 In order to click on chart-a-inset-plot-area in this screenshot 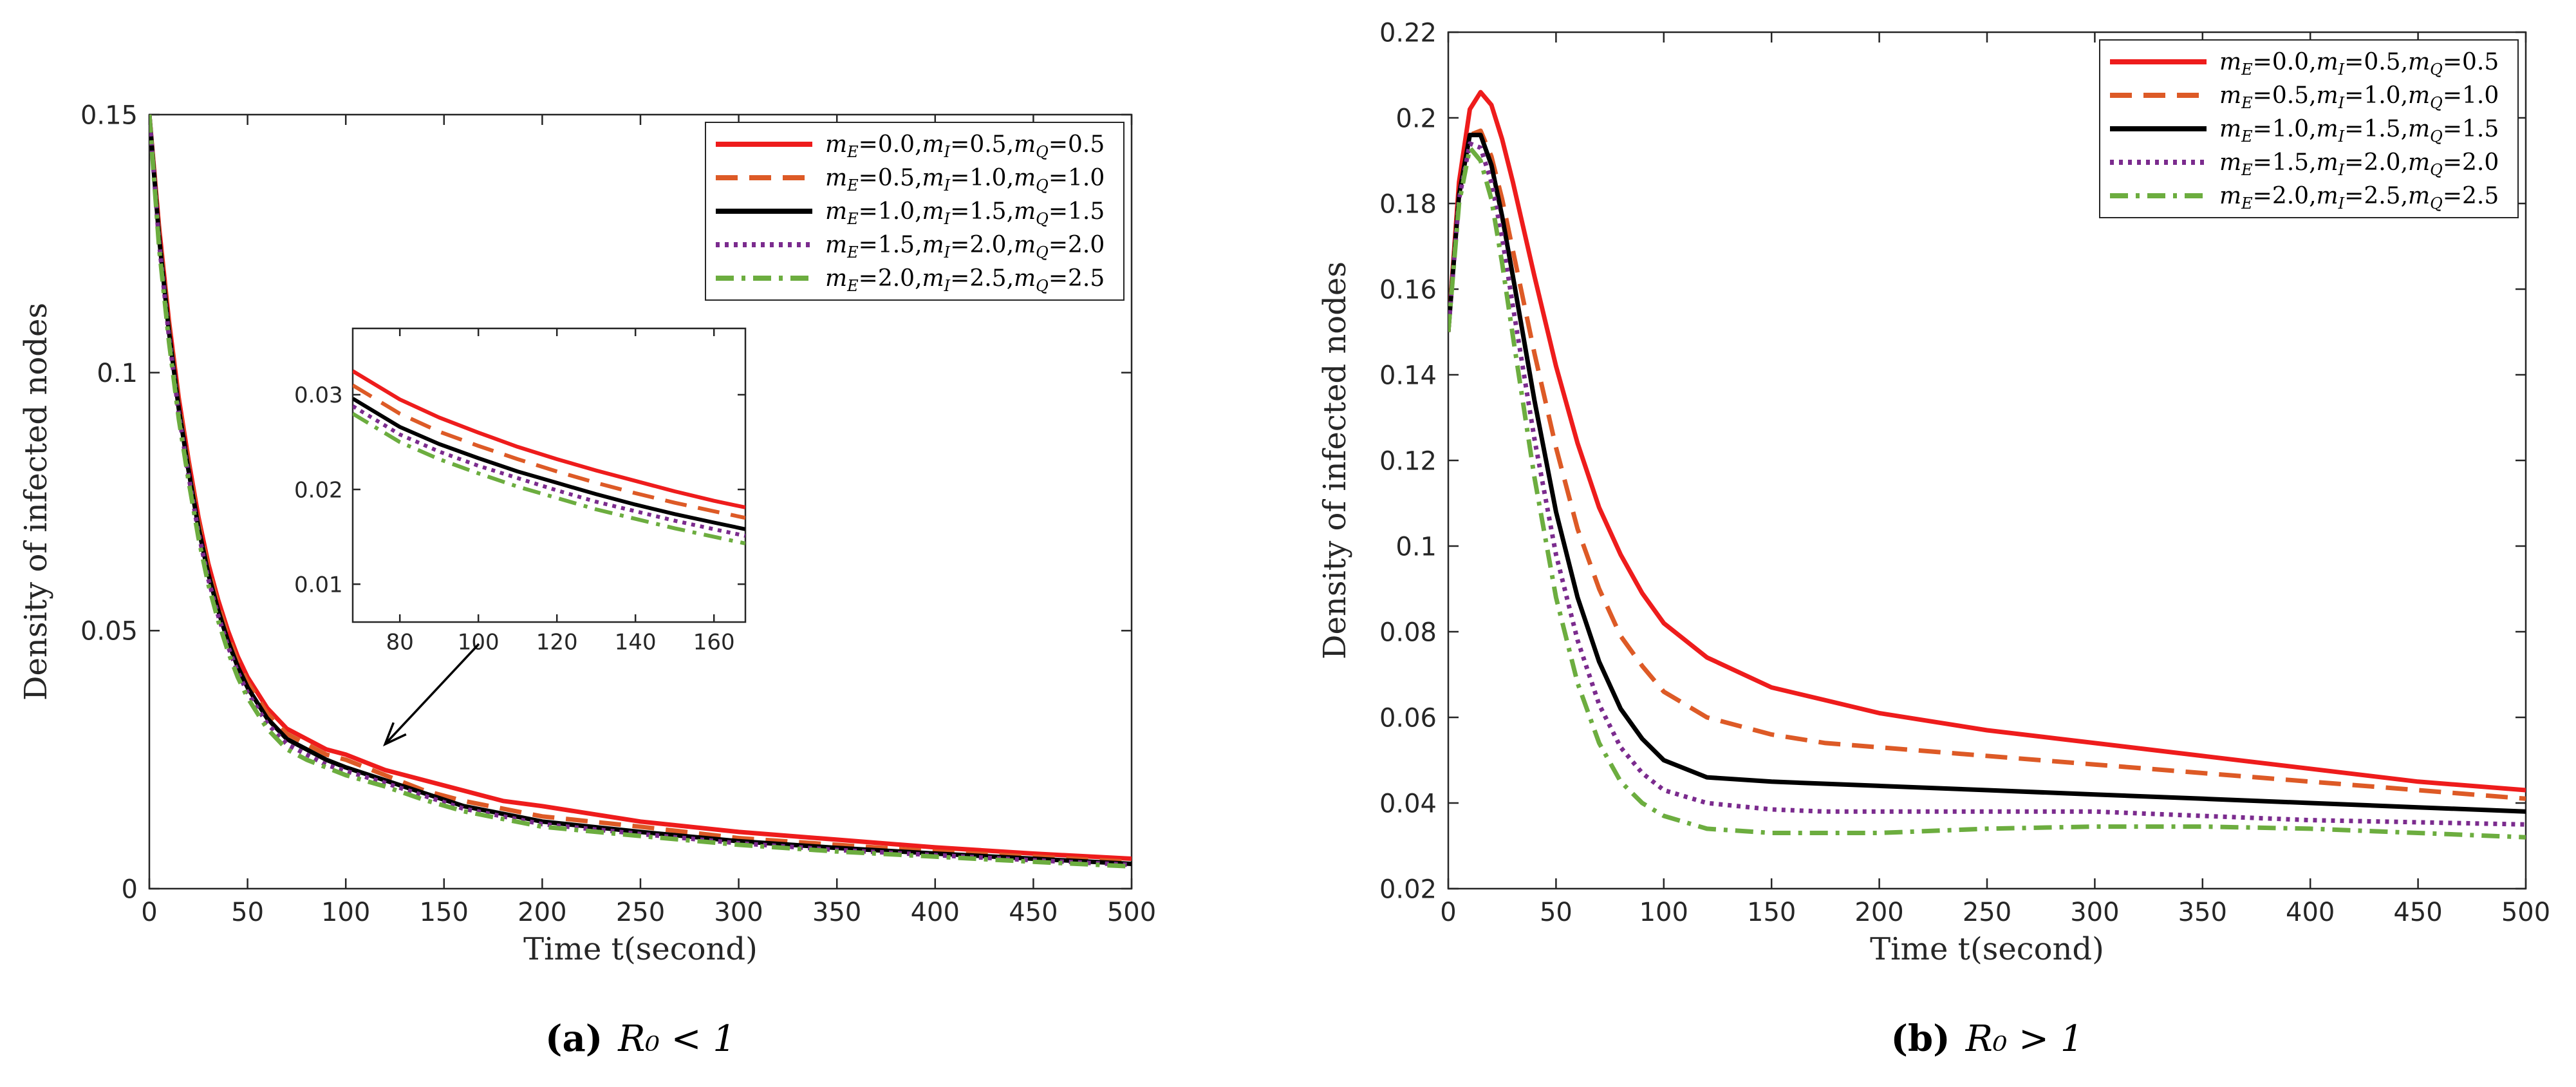, I will do `click(549, 475)`.